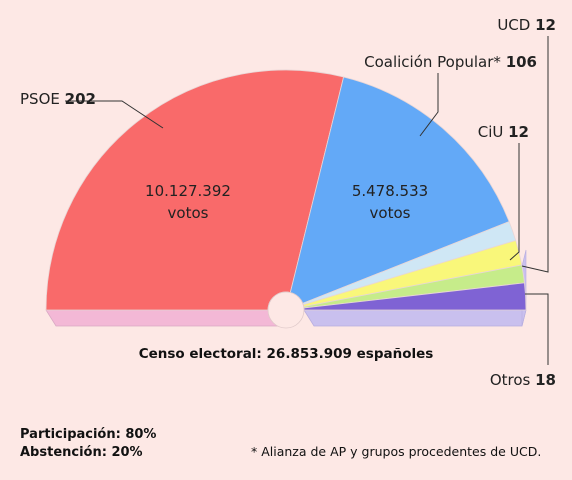 This screenshot has width=572, height=480. I want to click on psoe-label: PSOE 202, so click(58, 99).